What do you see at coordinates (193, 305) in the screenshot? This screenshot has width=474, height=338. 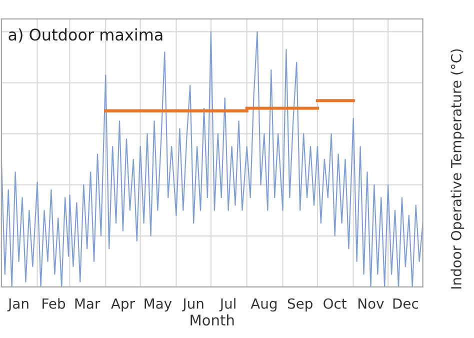 I see `x-tick-label: Jun` at bounding box center [193, 305].